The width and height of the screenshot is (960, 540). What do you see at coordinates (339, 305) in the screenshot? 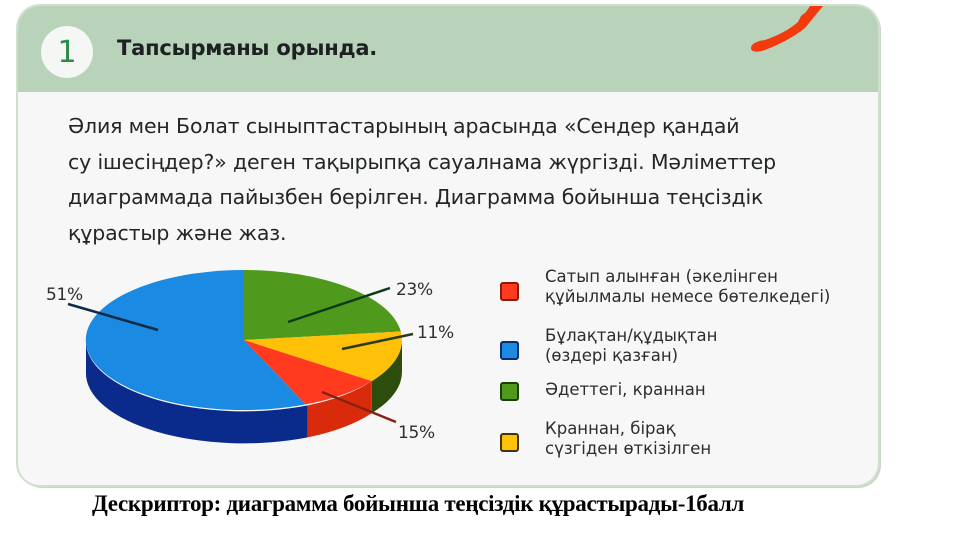
I see `leader-line-green` at bounding box center [339, 305].